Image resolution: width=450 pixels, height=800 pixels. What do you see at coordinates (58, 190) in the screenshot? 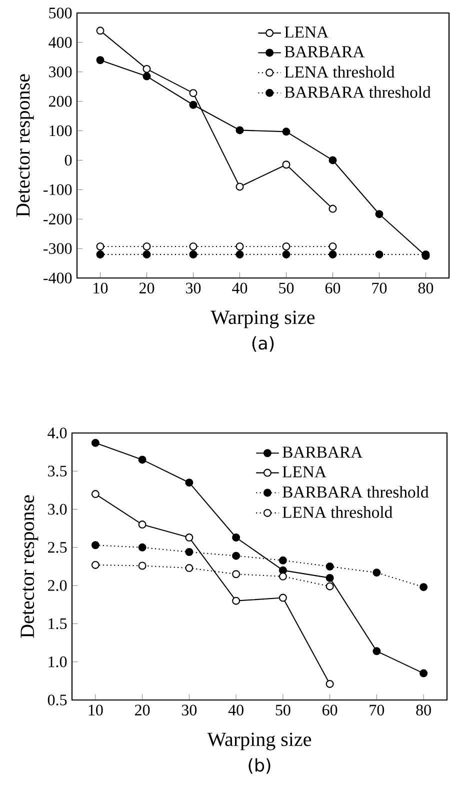
I see `y-tick-label: -100` at bounding box center [58, 190].